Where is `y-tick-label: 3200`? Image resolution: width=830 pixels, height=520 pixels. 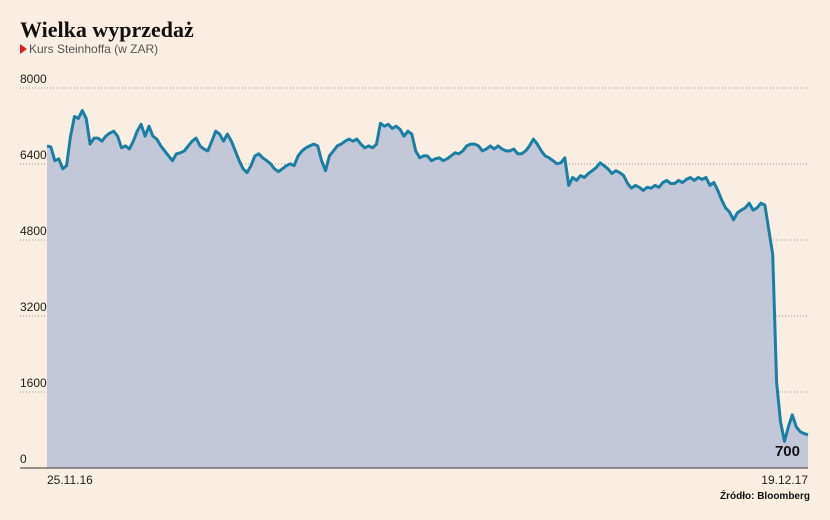
y-tick-label: 3200 is located at coordinates (33, 307).